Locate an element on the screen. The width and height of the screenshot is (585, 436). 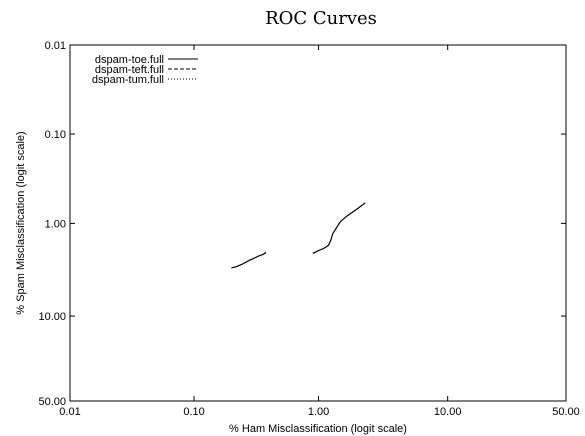
y-tick-label: 1.00 is located at coordinates (55, 224).